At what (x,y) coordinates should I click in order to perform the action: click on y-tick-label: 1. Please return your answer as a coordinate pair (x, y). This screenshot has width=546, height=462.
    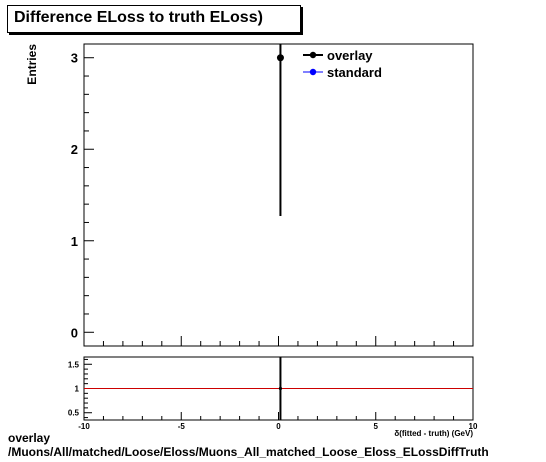
    Looking at the image, I should click on (74, 241).